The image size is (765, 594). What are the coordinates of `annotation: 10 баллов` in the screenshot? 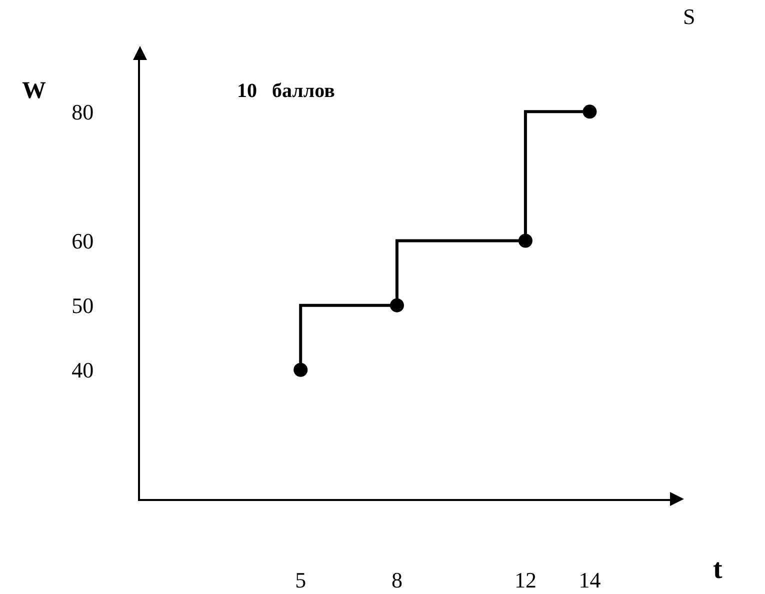 It's located at (286, 91).